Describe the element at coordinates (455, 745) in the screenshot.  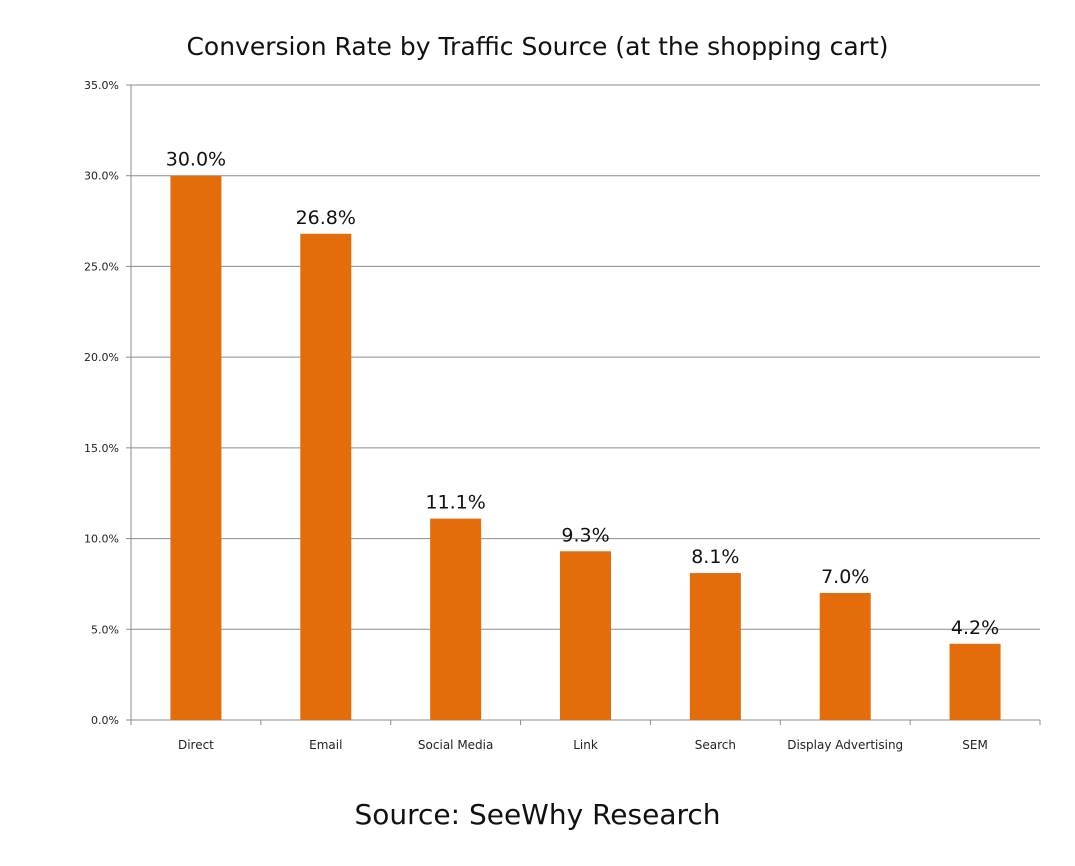
I see `x-tick-label: Social Media` at that location.